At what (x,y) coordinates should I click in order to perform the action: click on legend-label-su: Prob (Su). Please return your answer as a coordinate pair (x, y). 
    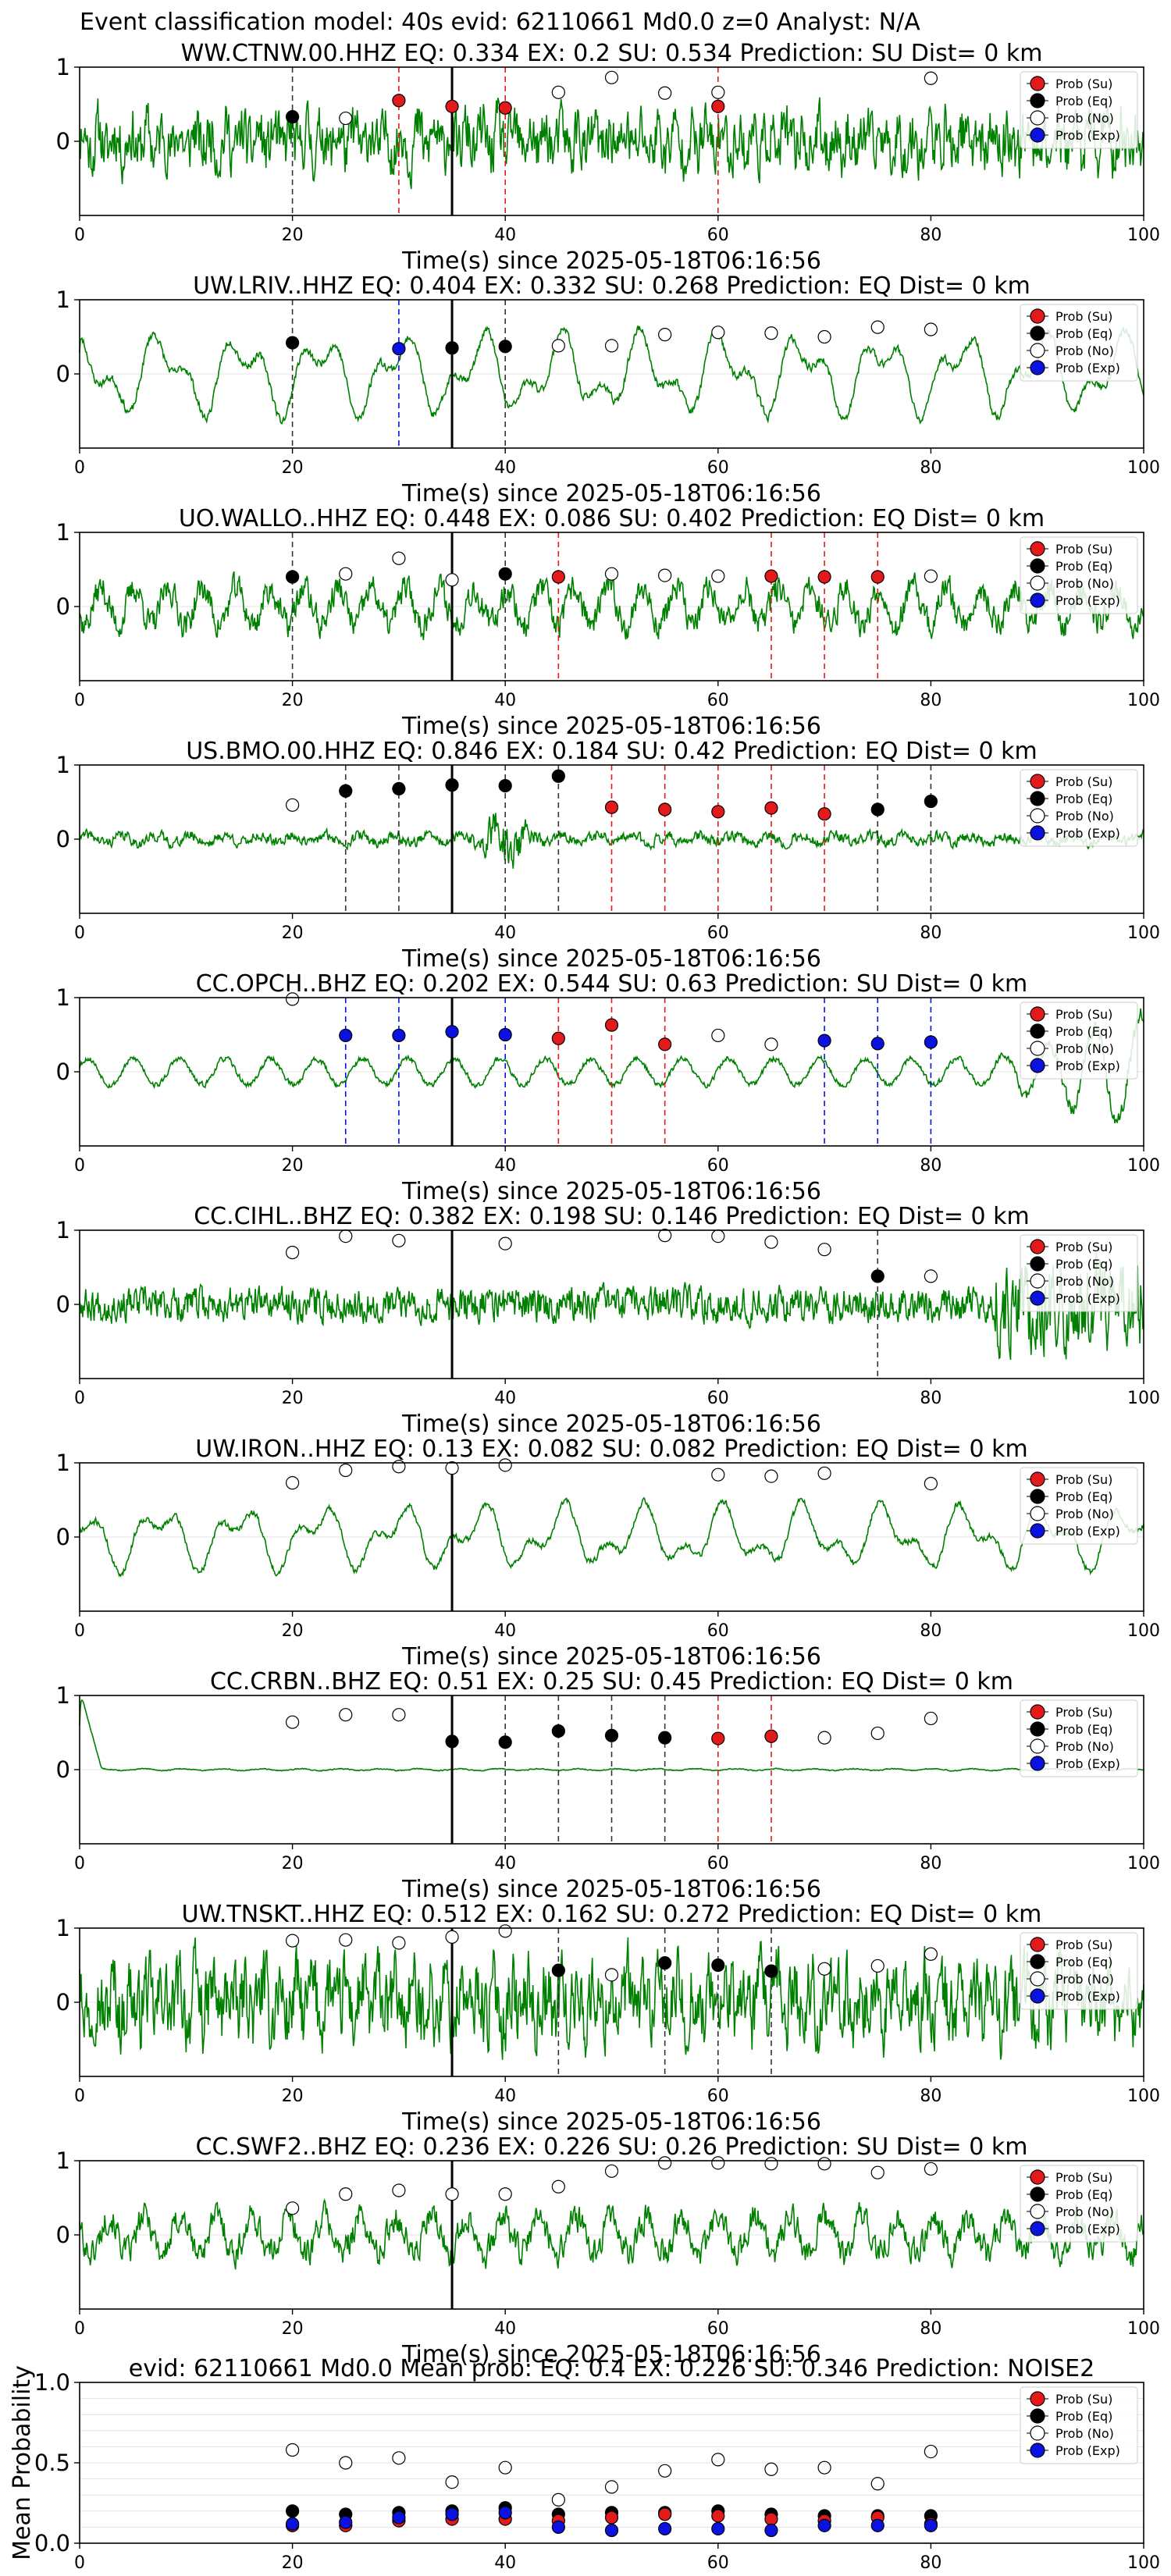
    Looking at the image, I should click on (1083, 83).